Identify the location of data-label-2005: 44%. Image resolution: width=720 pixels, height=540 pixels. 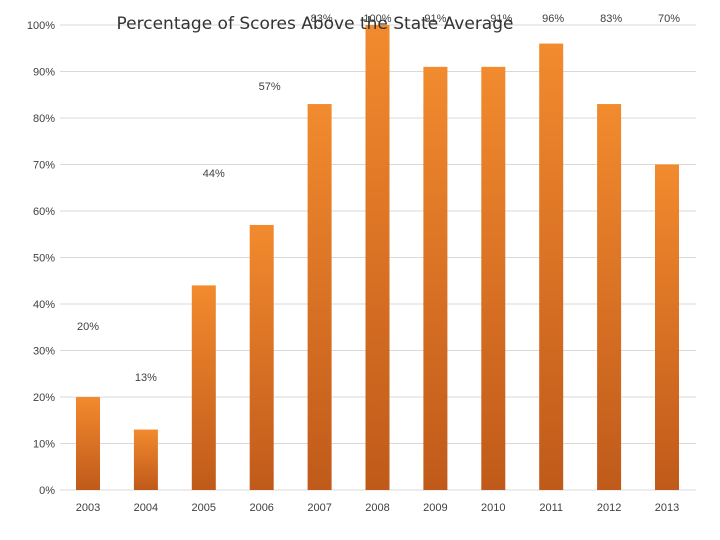
(214, 174).